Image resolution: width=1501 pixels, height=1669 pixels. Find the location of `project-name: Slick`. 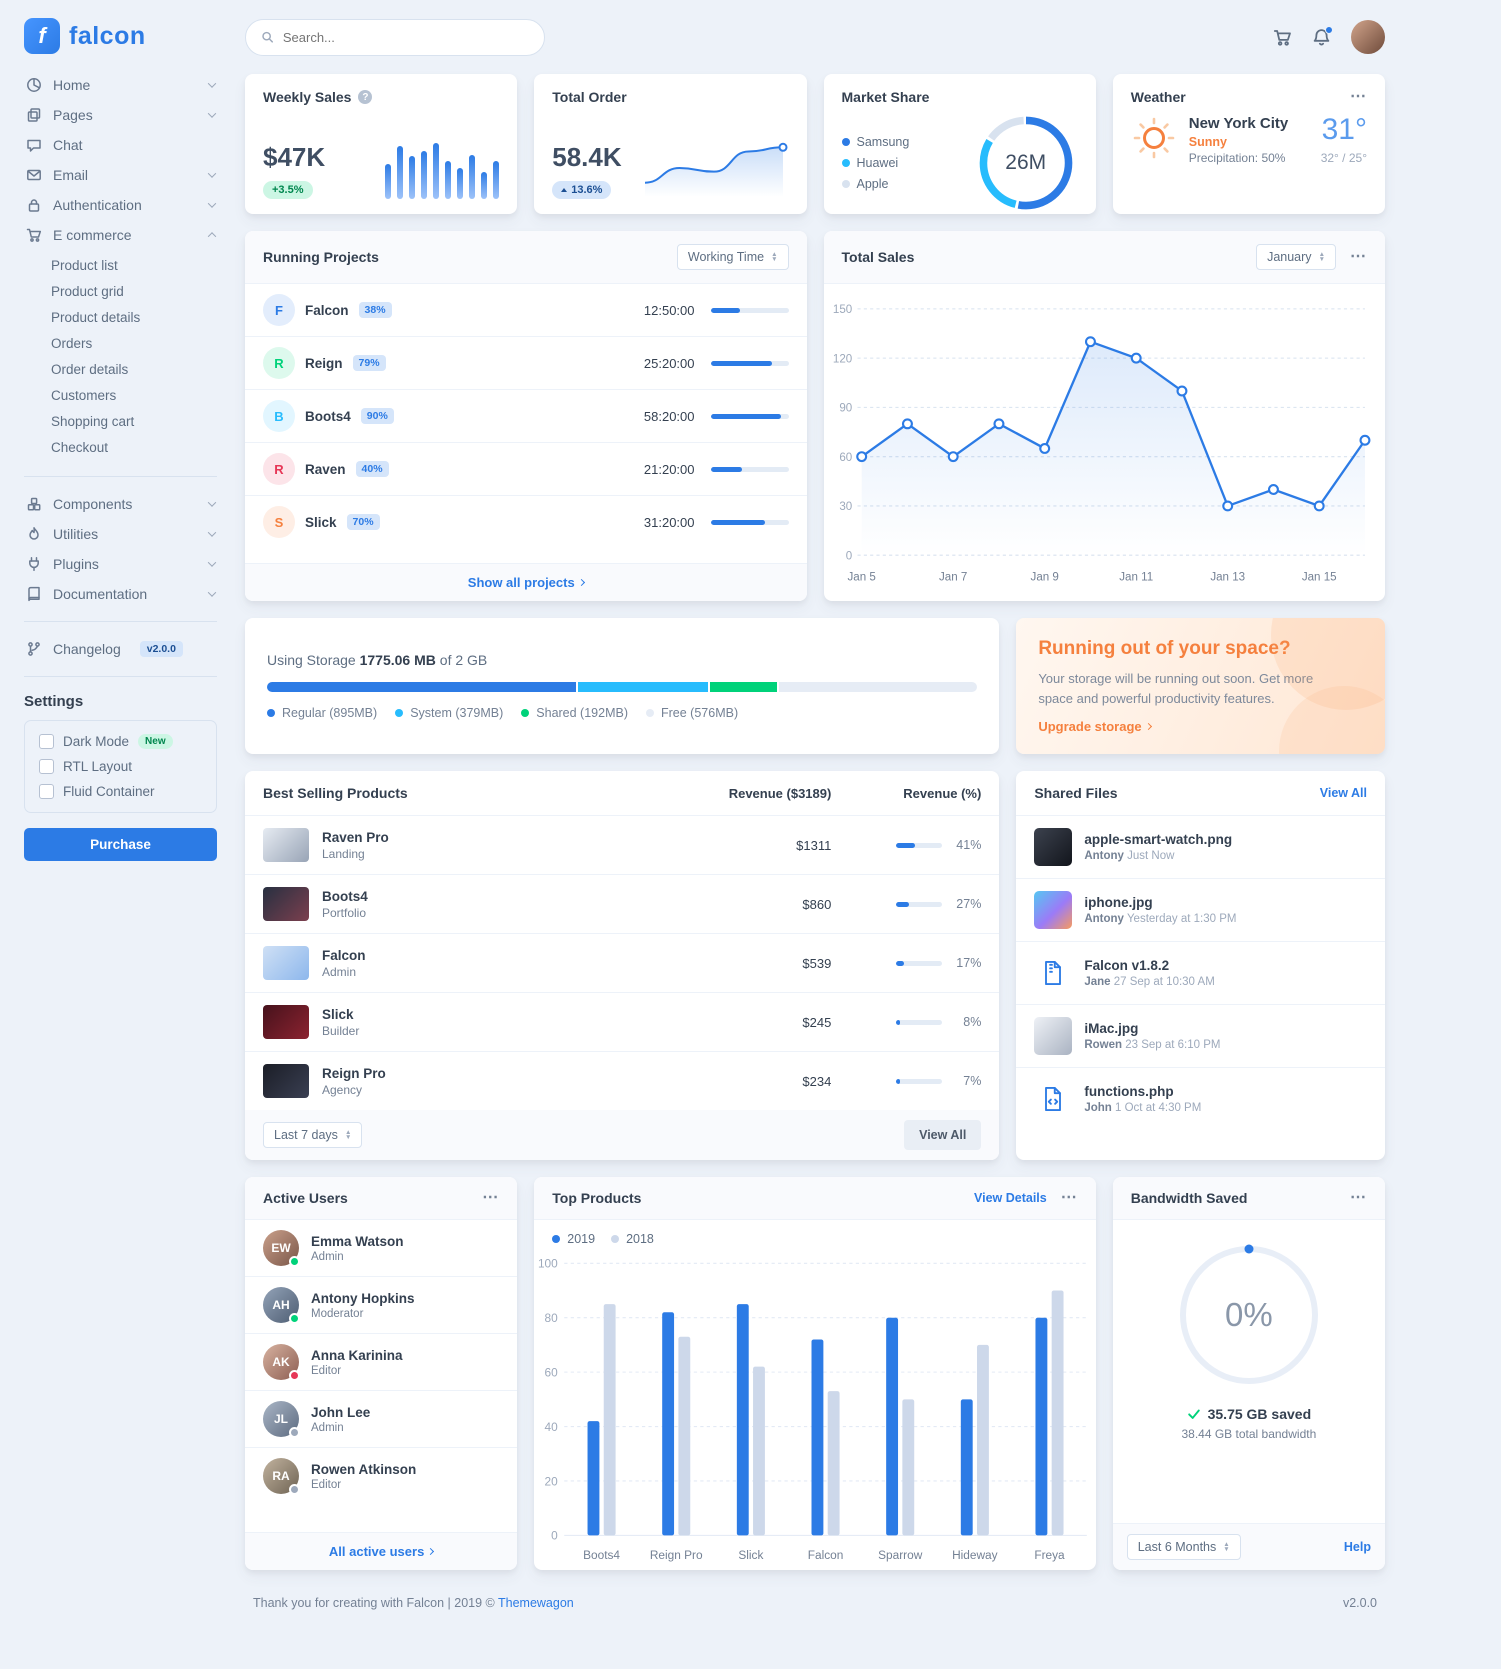

project-name: Slick is located at coordinates (321, 522).